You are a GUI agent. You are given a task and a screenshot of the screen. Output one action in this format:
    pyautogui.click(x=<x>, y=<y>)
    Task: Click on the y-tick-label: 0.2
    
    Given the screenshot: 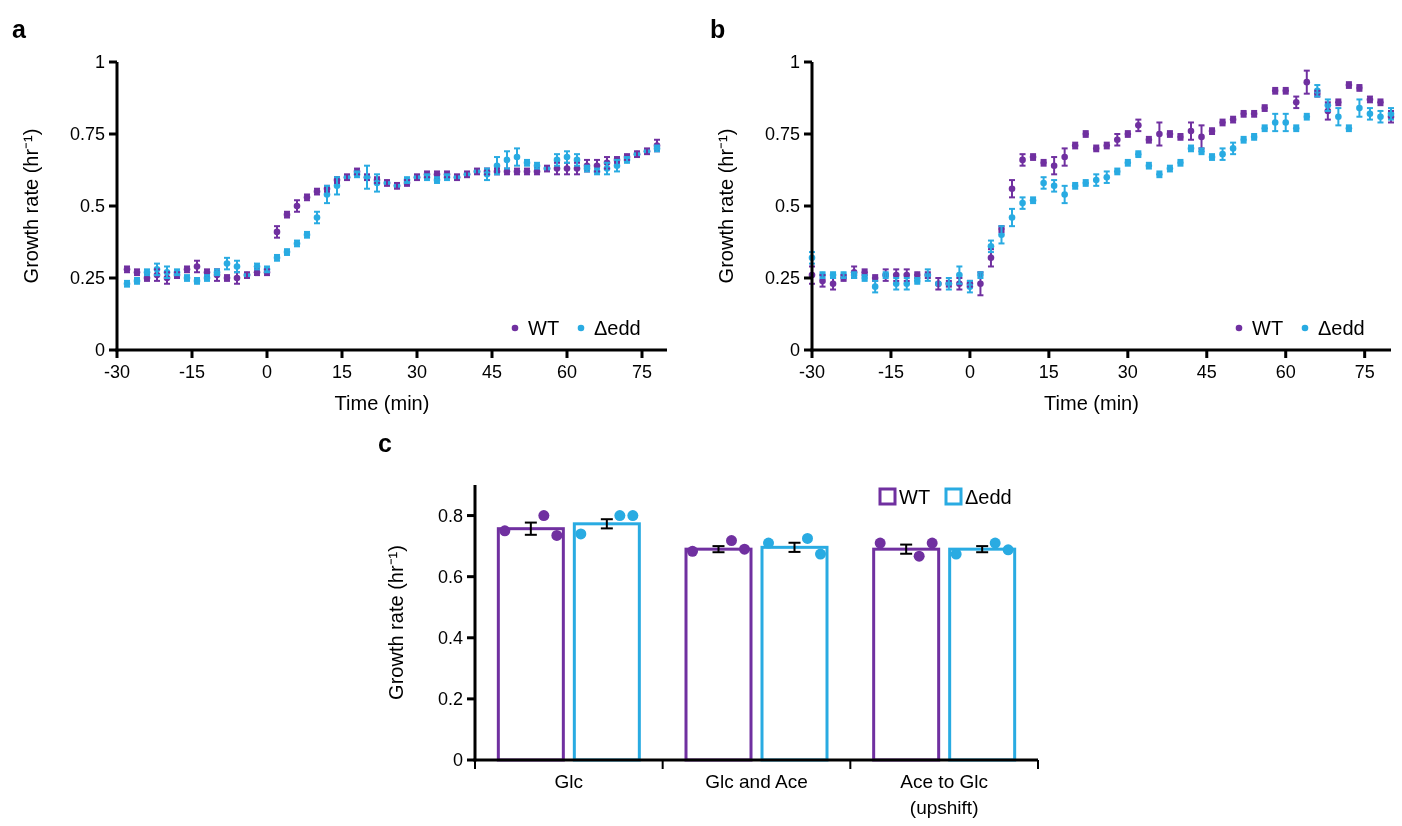 What is the action you would take?
    pyautogui.click(x=450, y=699)
    